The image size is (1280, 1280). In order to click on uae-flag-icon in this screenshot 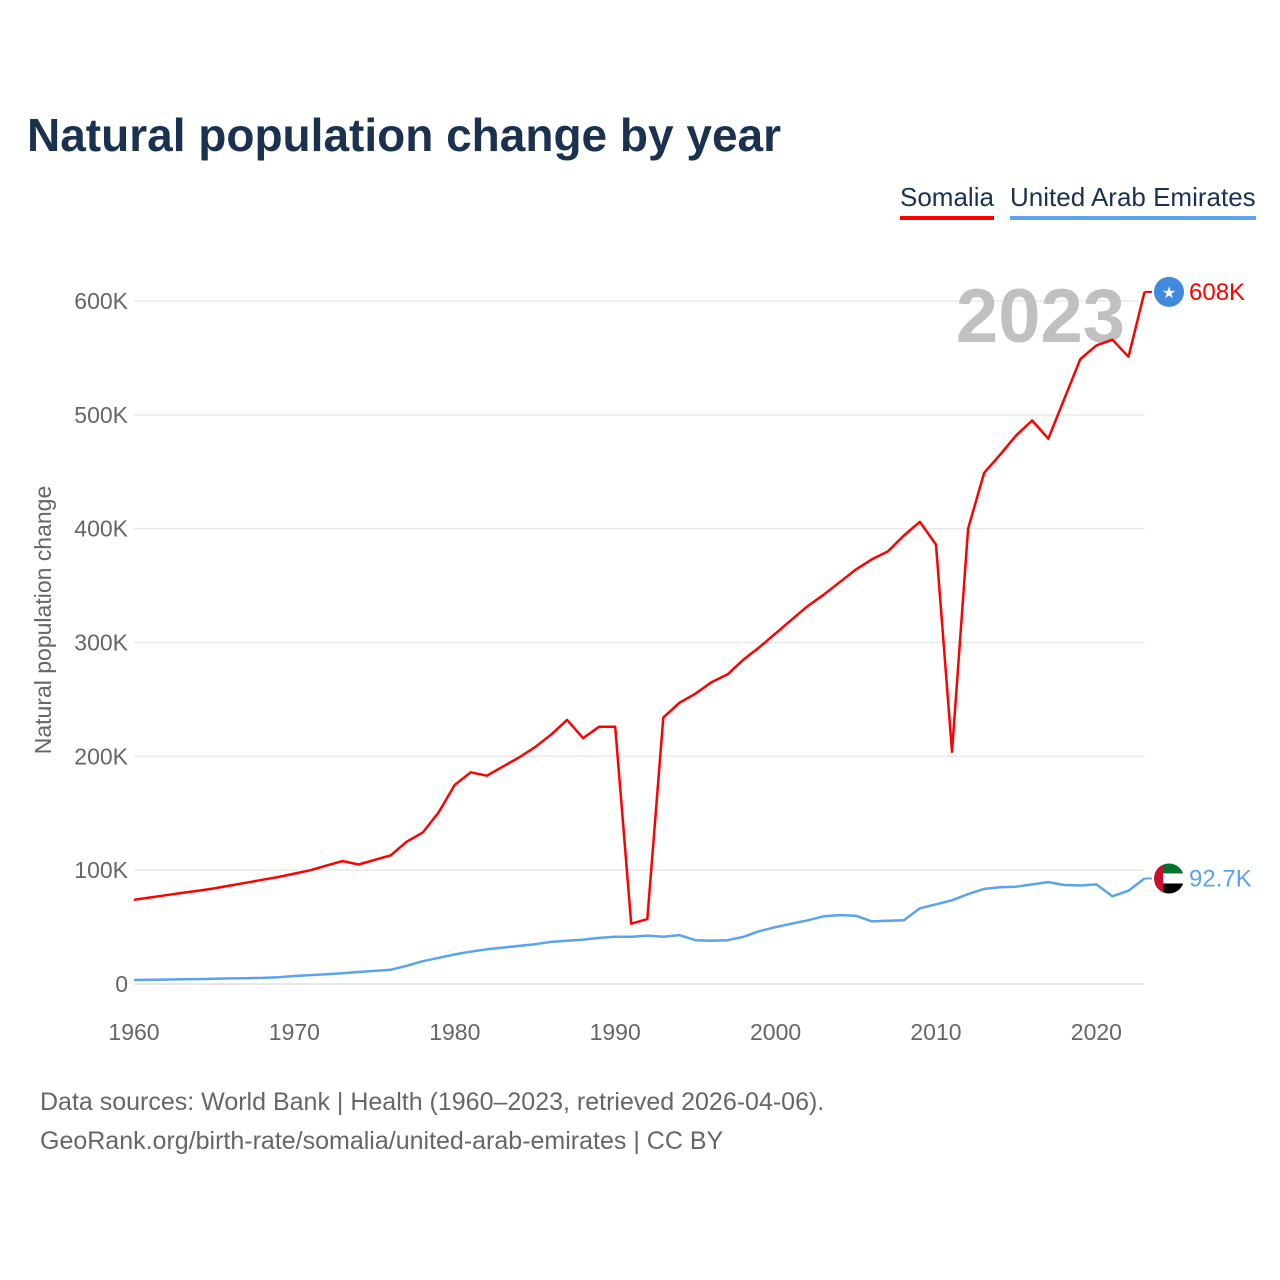, I will do `click(1169, 878)`.